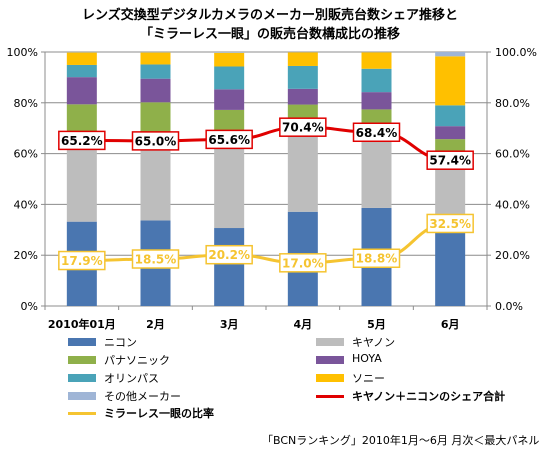  Describe the element at coordinates (29, 306) in the screenshot. I see `y-tick-label-left: 0%` at that location.